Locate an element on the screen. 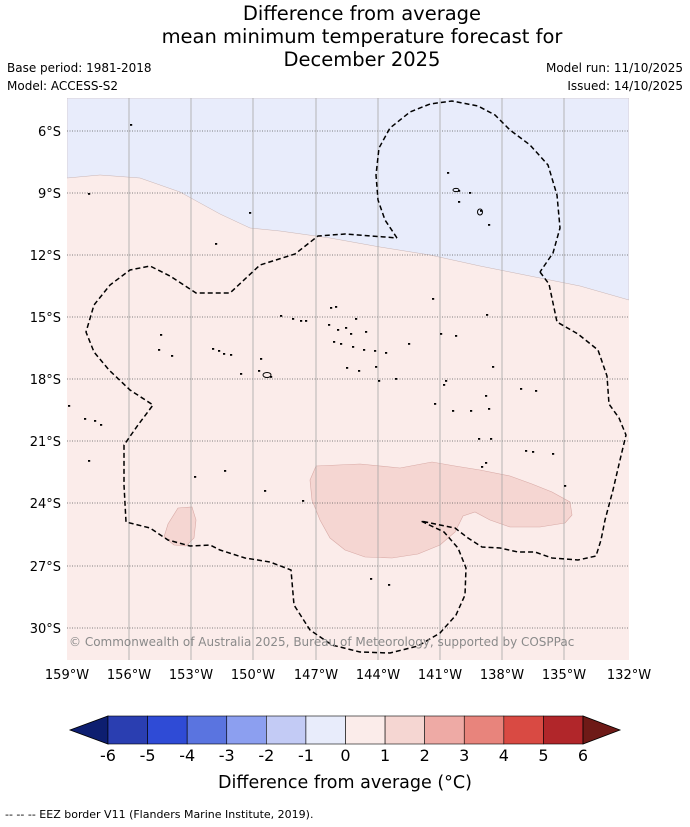  lat-tick-label: 27°S is located at coordinates (45, 567).